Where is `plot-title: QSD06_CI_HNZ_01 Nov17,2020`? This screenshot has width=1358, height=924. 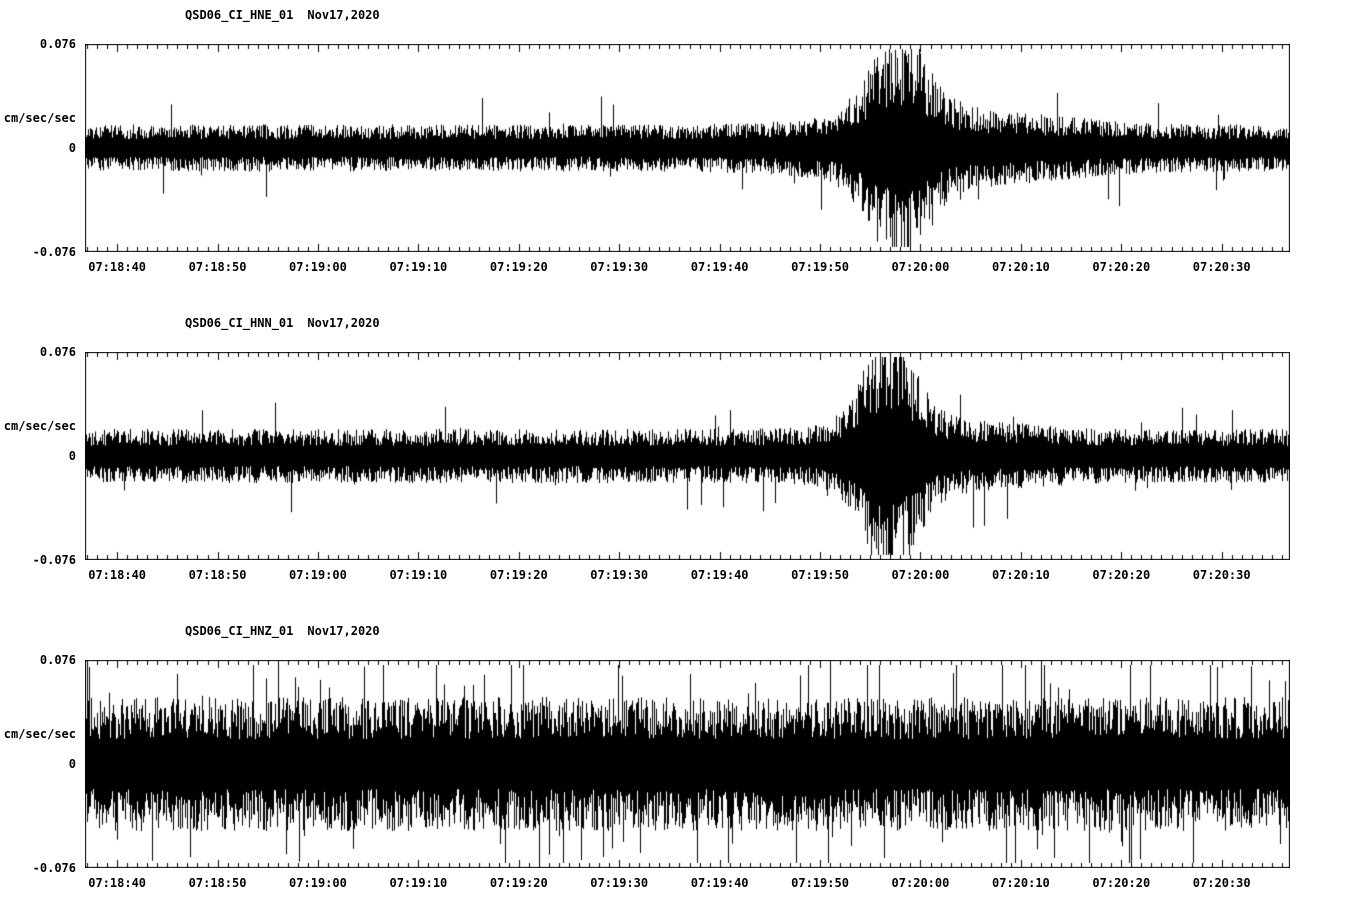 plot-title: QSD06_CI_HNZ_01 Nov17,2020 is located at coordinates (282, 631).